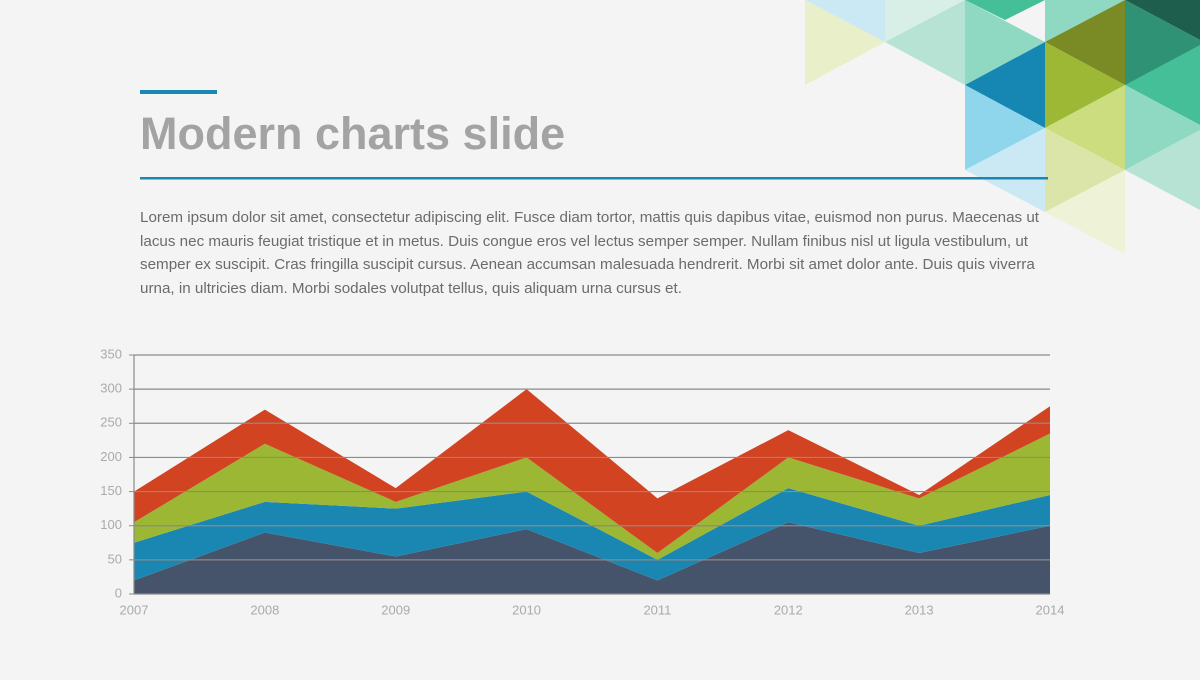 This screenshot has width=1200, height=680. What do you see at coordinates (111, 456) in the screenshot?
I see `y-tick-label: 200` at bounding box center [111, 456].